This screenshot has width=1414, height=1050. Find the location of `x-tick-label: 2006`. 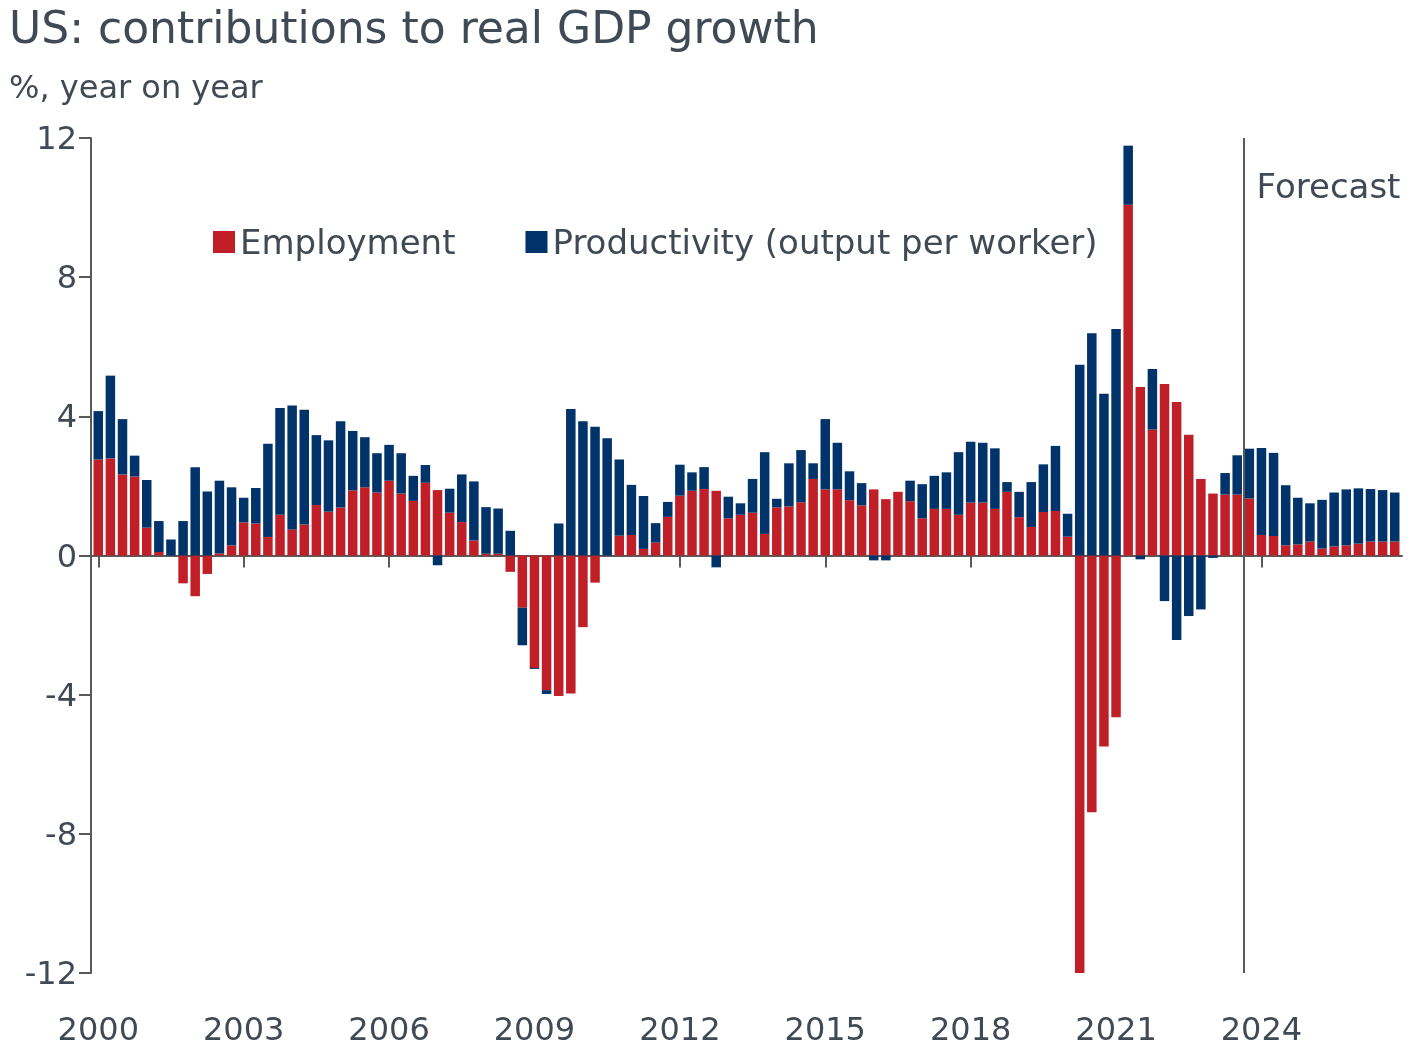

x-tick-label: 2006 is located at coordinates (389, 1029).